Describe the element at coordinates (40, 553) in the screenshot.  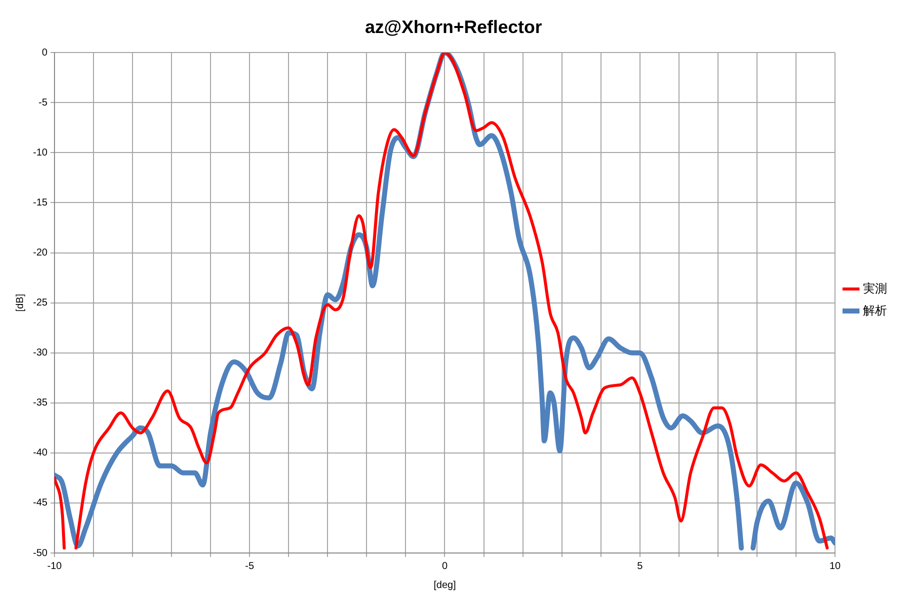
I see `y-tick-label: -50` at that location.